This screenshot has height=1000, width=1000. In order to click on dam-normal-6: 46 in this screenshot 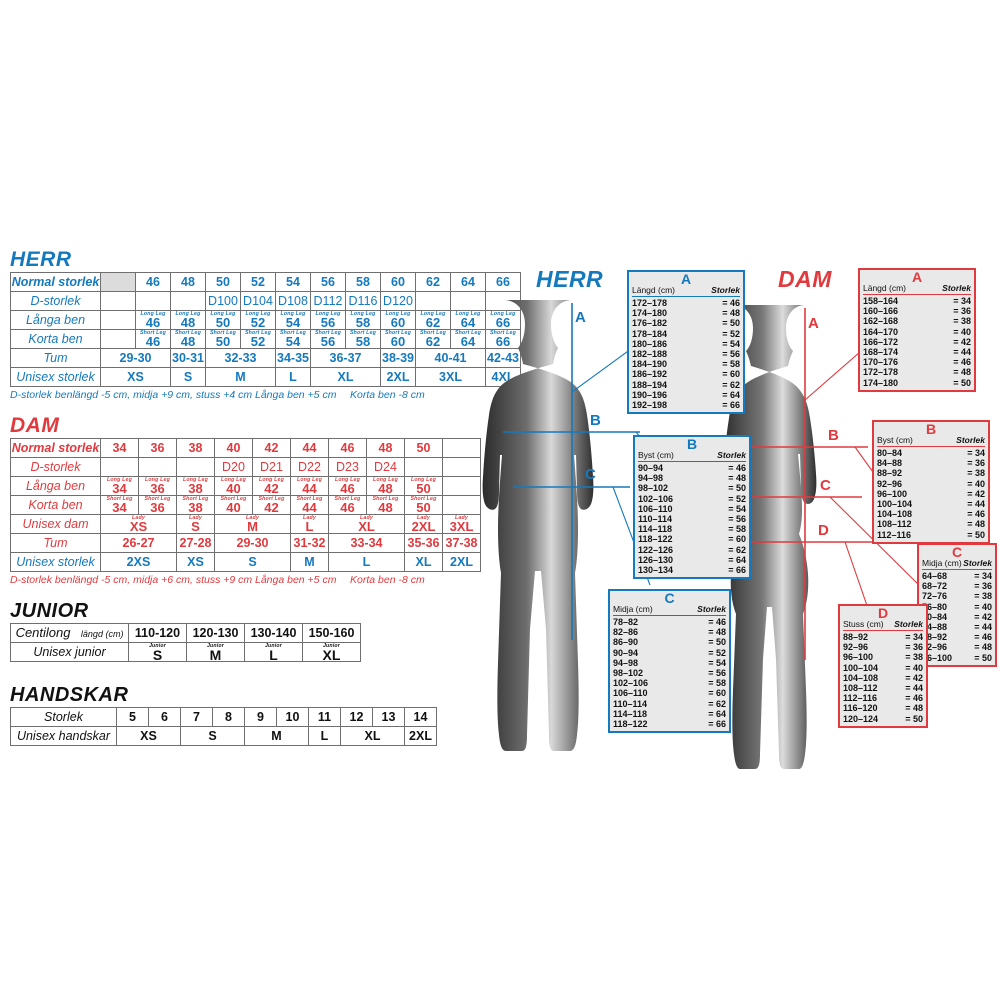, I will do `click(347, 448)`.